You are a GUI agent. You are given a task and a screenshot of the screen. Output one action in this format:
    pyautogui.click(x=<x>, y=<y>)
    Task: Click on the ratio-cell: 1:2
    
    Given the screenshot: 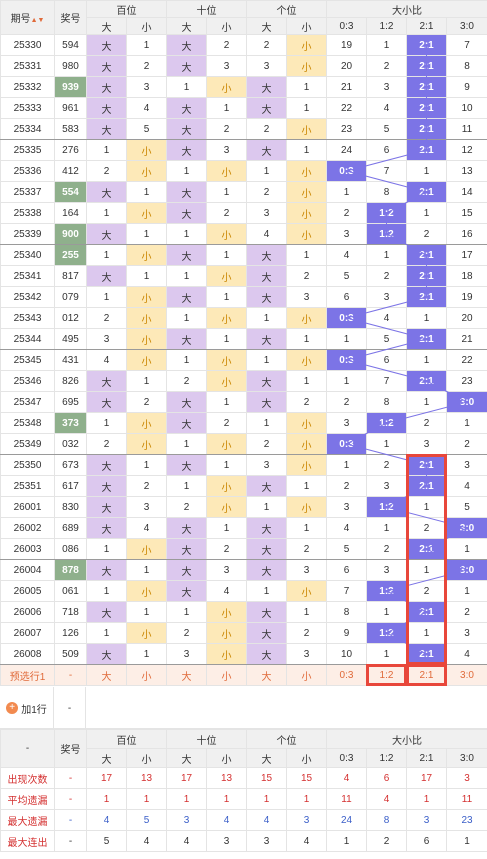 What is the action you would take?
    pyautogui.click(x=386, y=507)
    